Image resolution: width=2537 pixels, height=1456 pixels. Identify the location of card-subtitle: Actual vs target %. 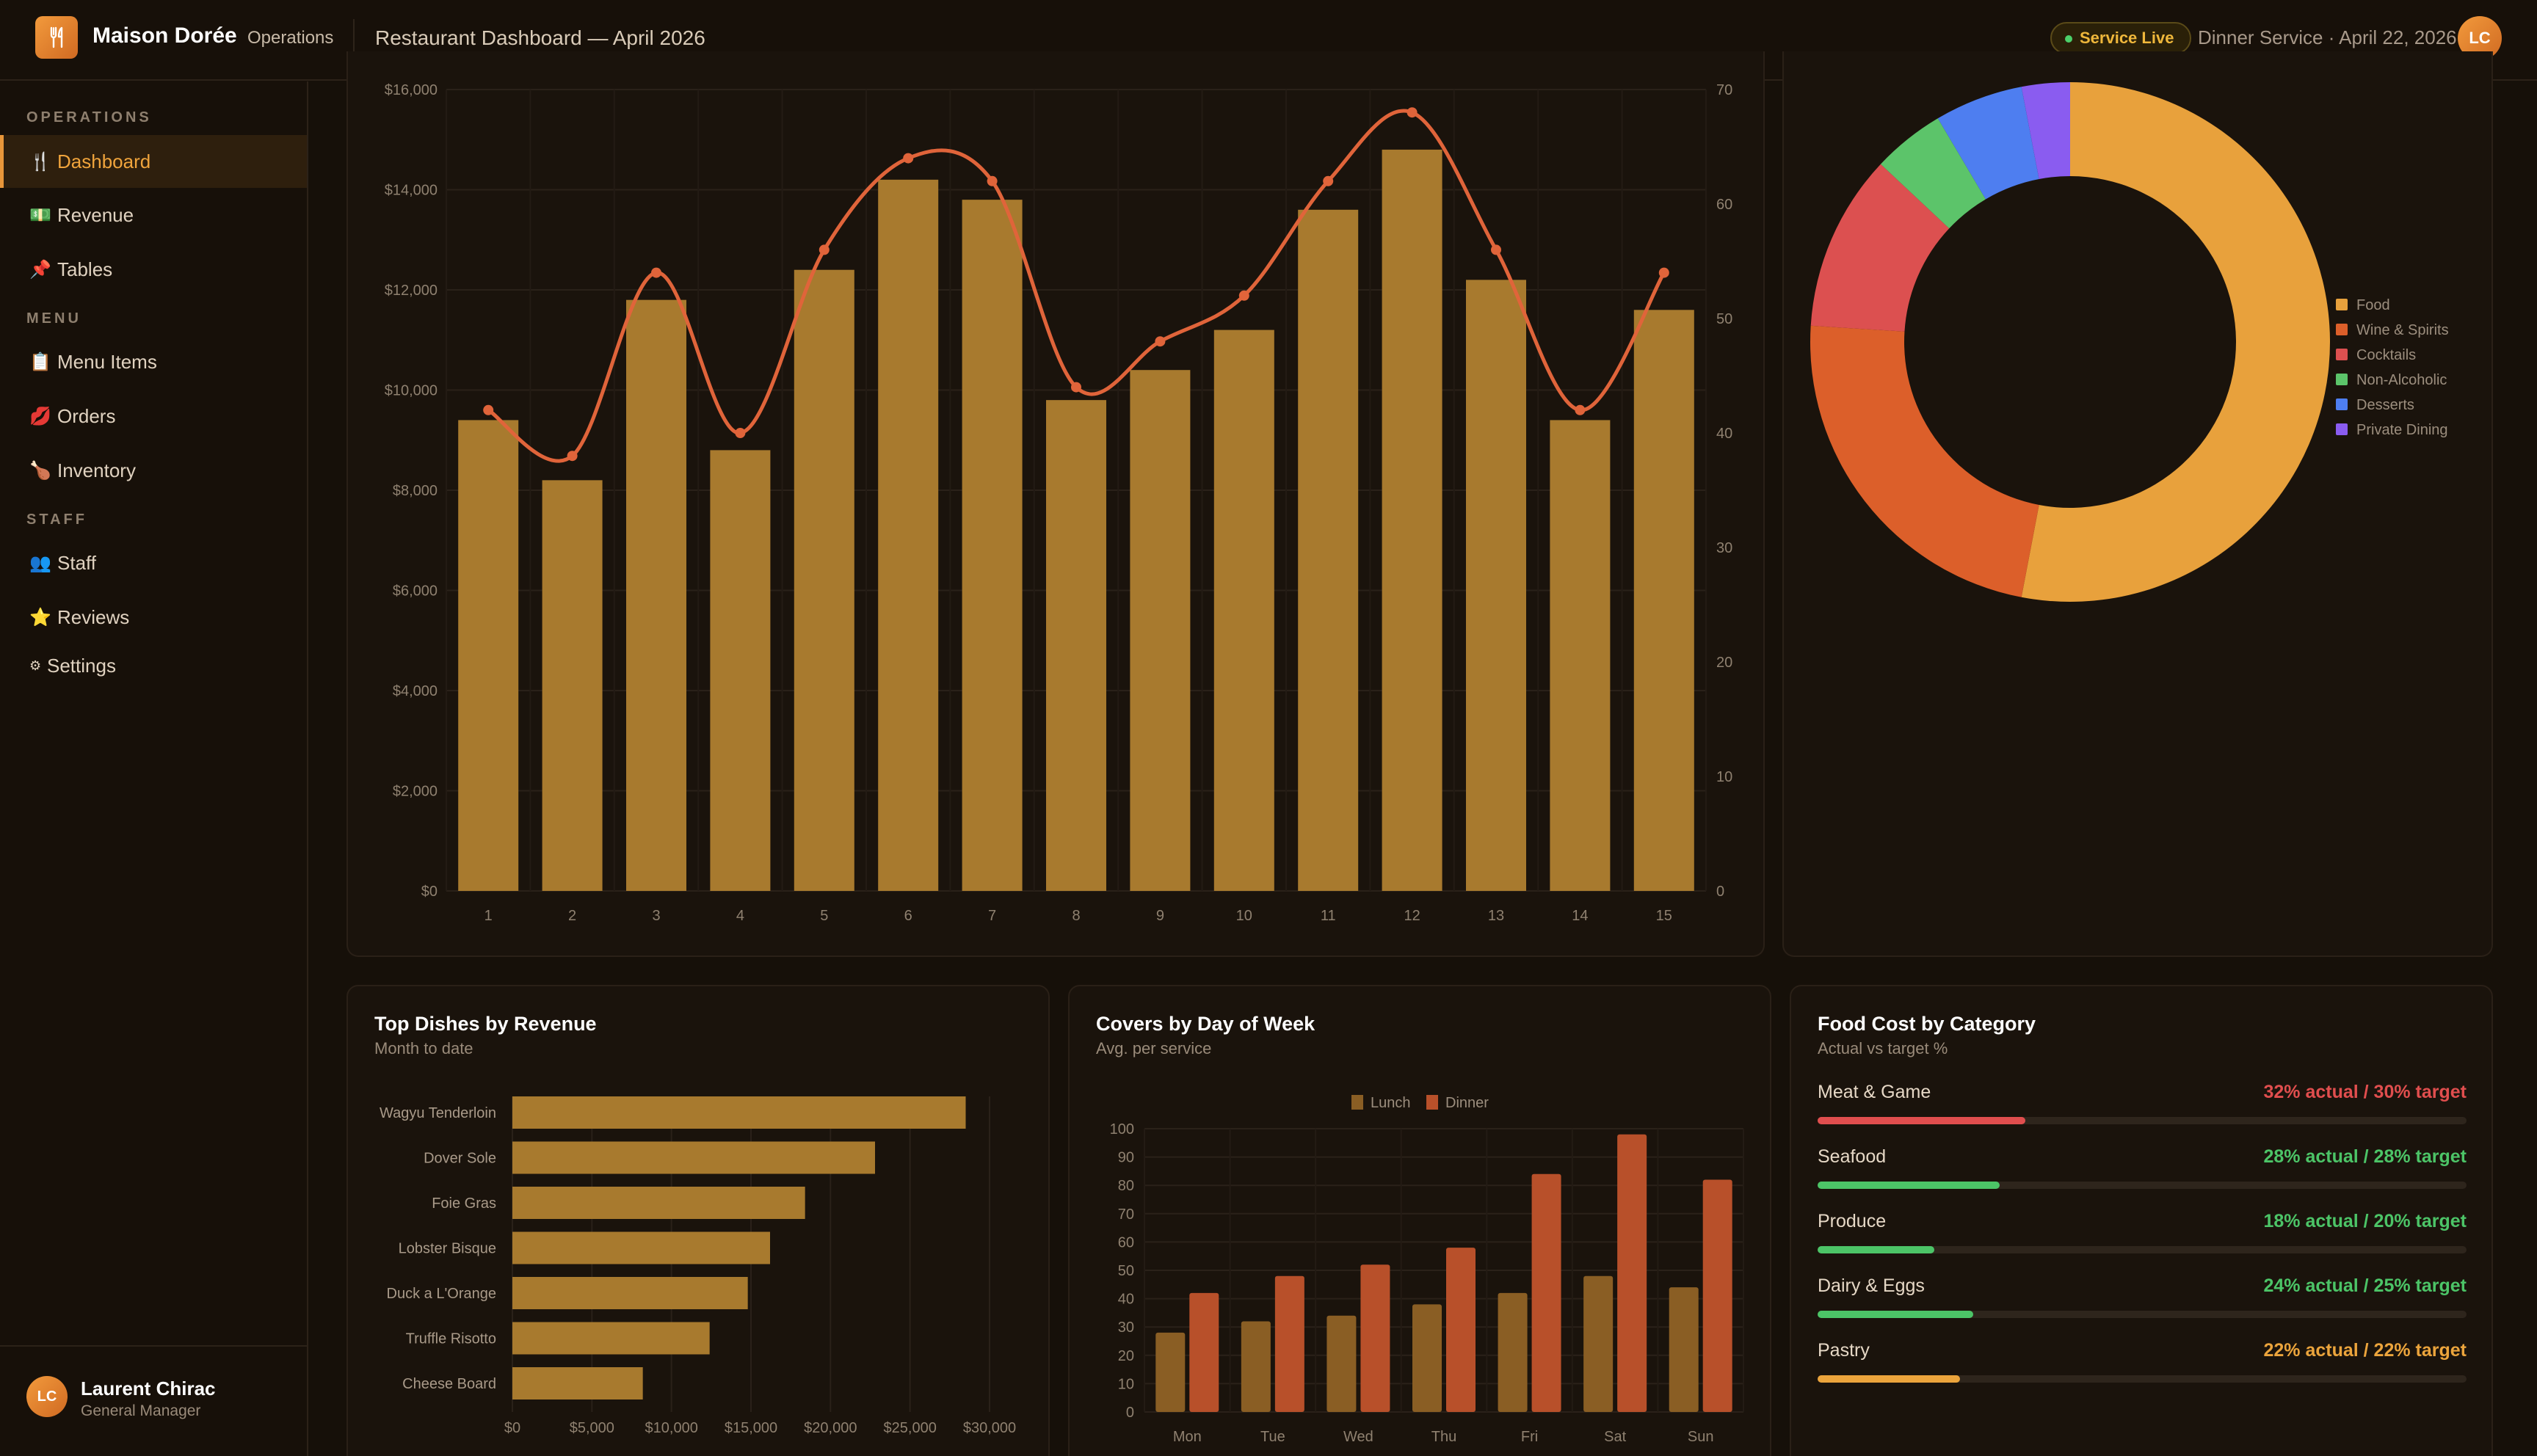
(1883, 1049).